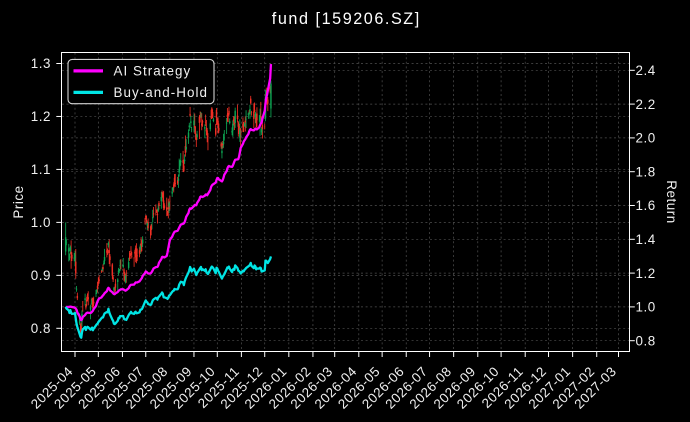 The image size is (690, 422). I want to click on svg-text: 2.4, so click(646, 70).